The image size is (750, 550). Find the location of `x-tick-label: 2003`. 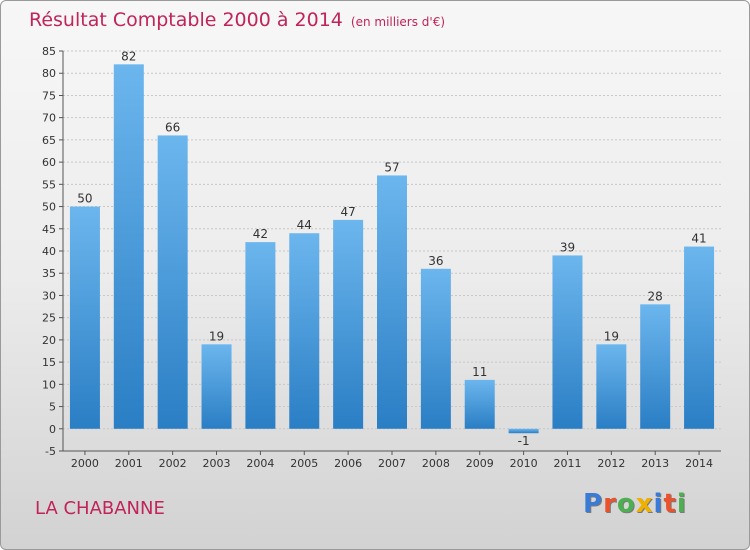

x-tick-label: 2003 is located at coordinates (217, 463).